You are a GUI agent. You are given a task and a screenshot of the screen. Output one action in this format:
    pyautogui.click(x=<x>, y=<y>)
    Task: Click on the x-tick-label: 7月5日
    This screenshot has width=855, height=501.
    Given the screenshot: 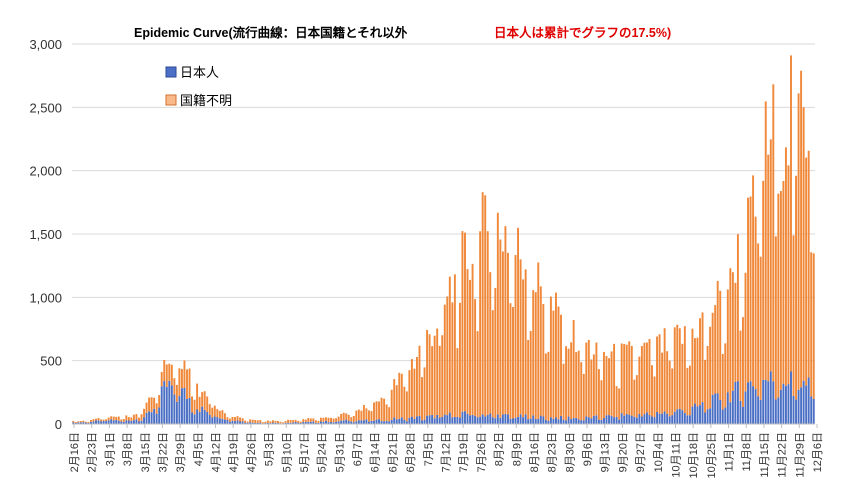 What is the action you would take?
    pyautogui.click(x=429, y=449)
    